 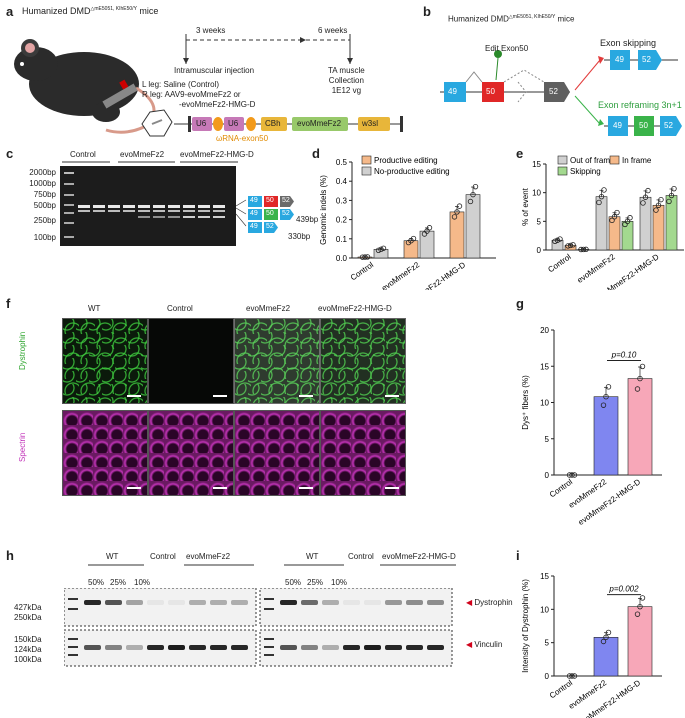 What do you see at coordinates (201, 123) in the screenshot?
I see `construct-u6-1: U6` at bounding box center [201, 123].